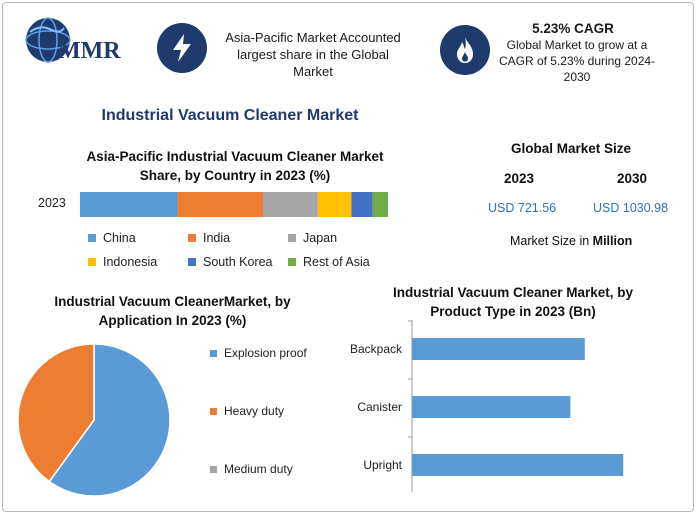 The width and height of the screenshot is (698, 516). I want to click on cagr-title: 5.23% CAGR, so click(573, 28).